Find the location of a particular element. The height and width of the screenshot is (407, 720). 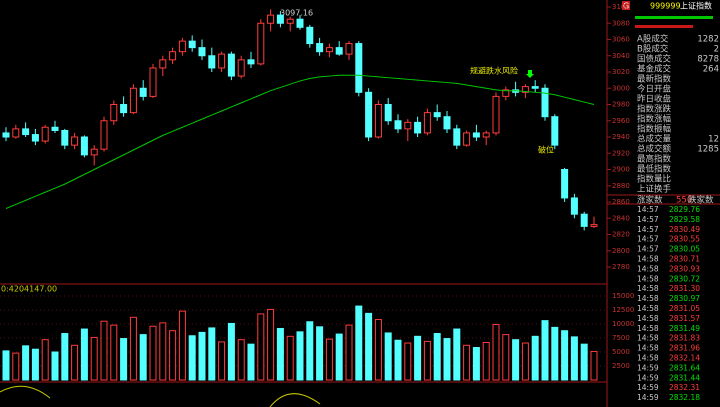

field-value: 12 is located at coordinates (713, 140).